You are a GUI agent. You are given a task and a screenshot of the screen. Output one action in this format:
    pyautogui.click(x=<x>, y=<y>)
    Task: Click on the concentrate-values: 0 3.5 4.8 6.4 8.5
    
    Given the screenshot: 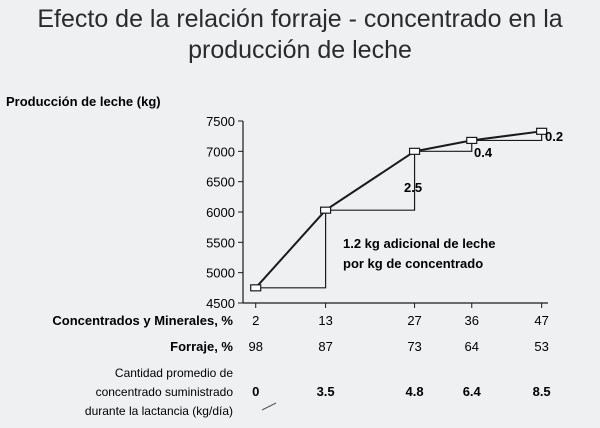 What is the action you would take?
    pyautogui.click(x=401, y=391)
    